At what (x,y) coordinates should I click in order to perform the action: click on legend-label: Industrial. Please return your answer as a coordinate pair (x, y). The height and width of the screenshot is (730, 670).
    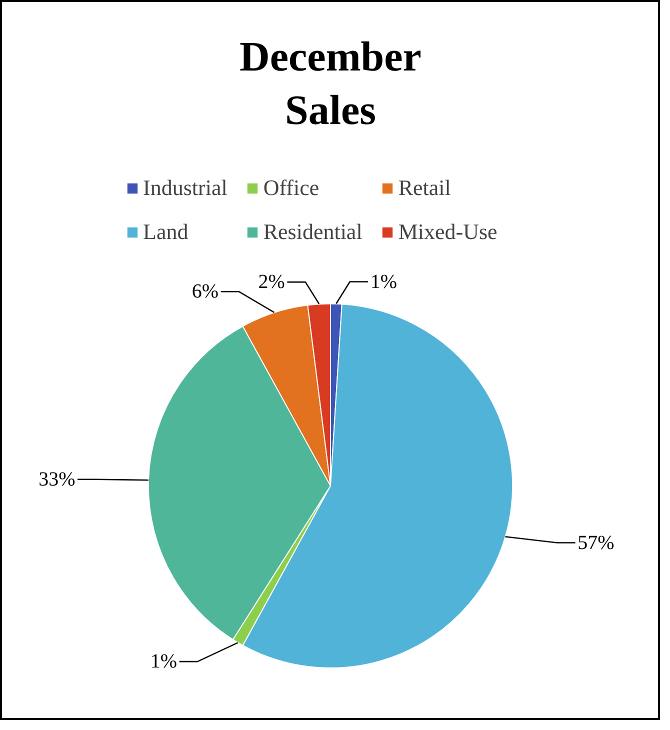
    Looking at the image, I should click on (185, 188).